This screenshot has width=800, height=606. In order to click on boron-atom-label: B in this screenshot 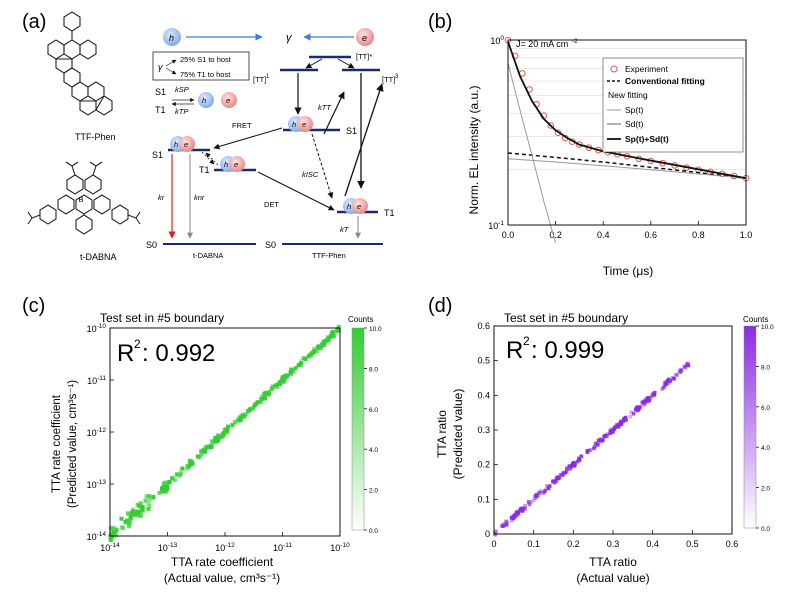, I will do `click(80, 199)`.